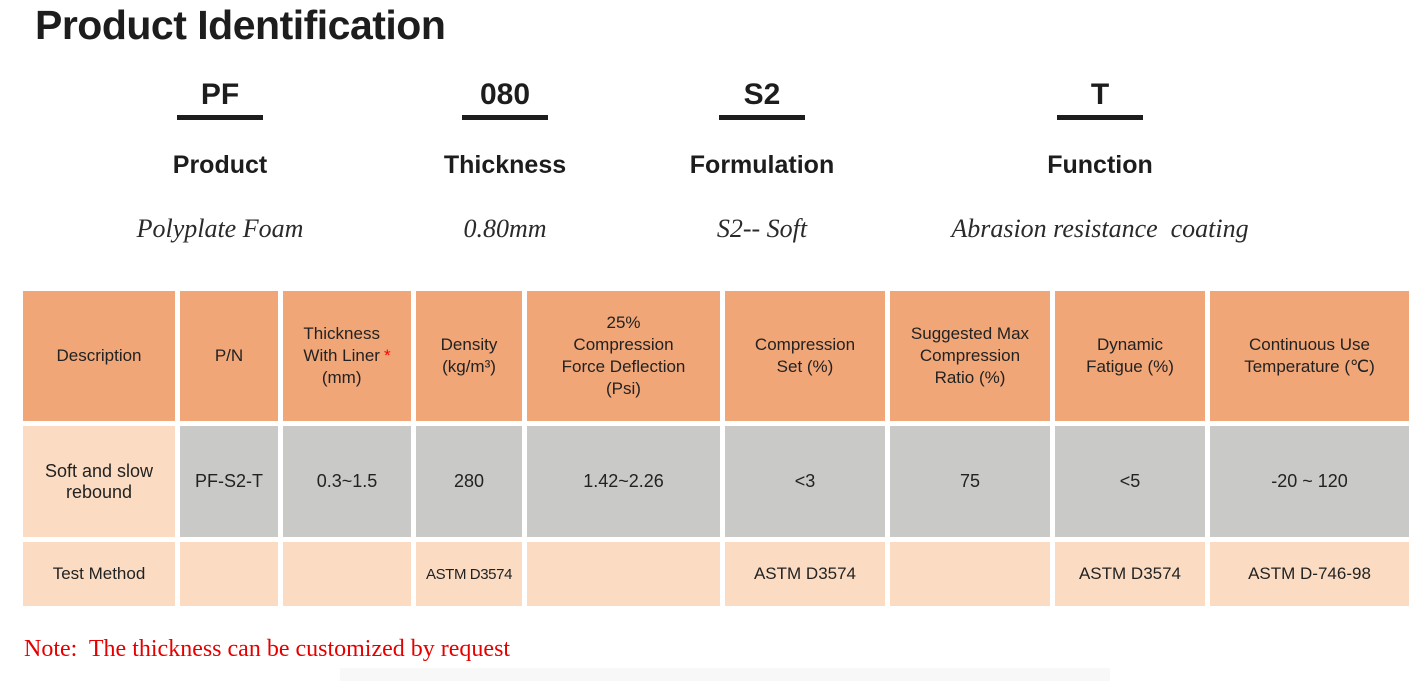 This screenshot has width=1417, height=681. What do you see at coordinates (240, 25) in the screenshot?
I see `page-title: Product Identification` at bounding box center [240, 25].